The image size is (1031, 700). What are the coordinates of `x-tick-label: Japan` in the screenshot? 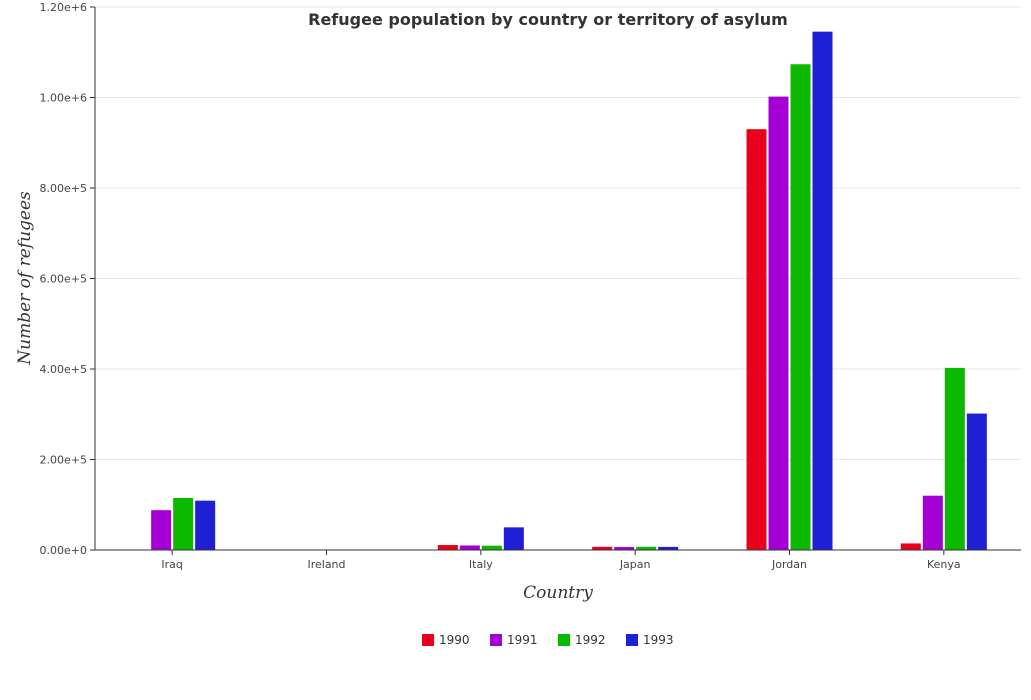 It's located at (635, 564).